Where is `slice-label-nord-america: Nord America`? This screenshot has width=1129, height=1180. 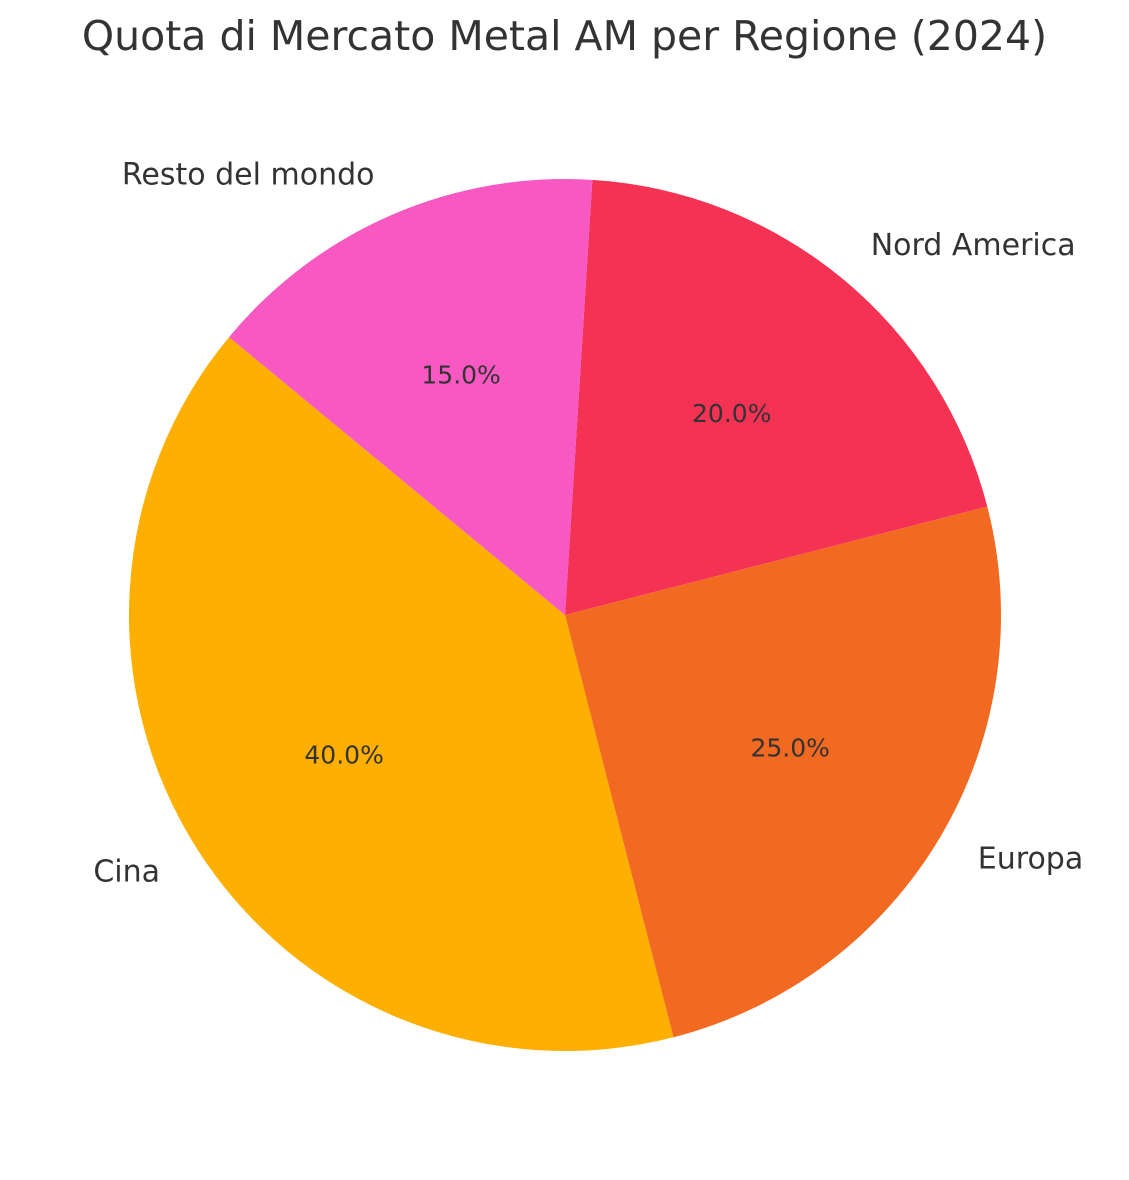 slice-label-nord-america: Nord America is located at coordinates (973, 245).